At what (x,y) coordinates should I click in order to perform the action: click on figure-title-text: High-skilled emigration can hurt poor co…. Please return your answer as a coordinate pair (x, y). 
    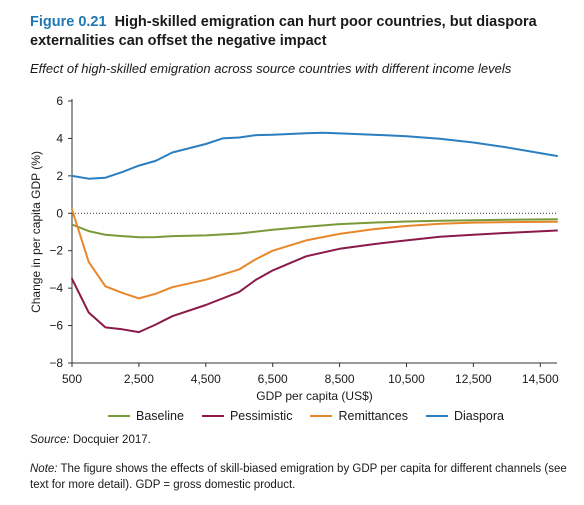
    Looking at the image, I should click on (283, 31).